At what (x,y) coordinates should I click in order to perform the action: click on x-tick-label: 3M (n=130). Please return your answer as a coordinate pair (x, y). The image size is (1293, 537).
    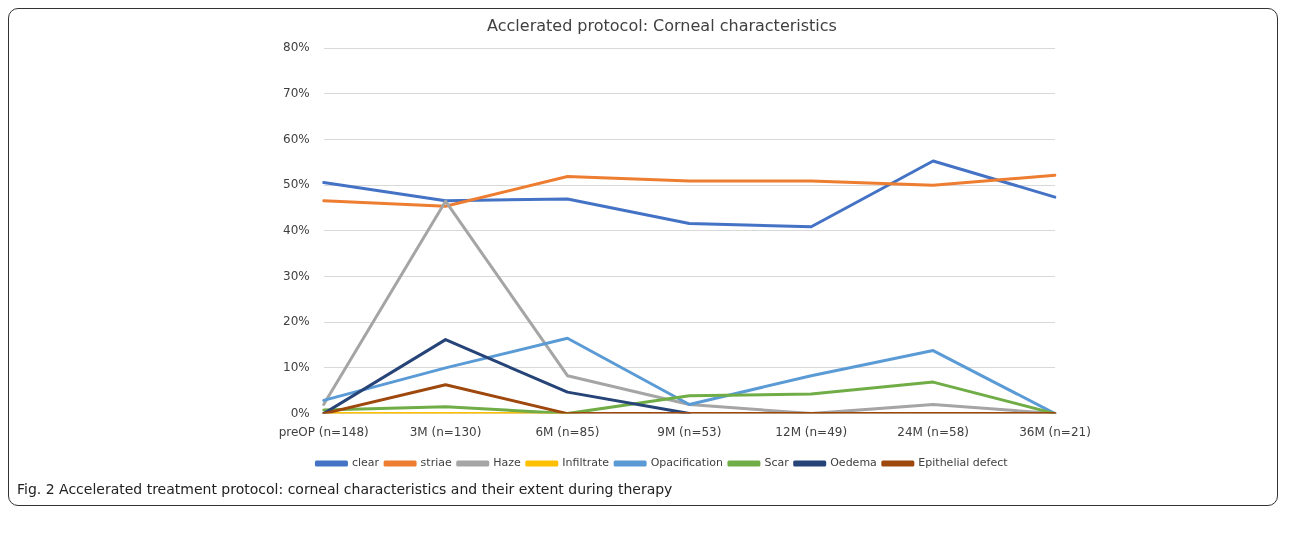
    Looking at the image, I should click on (445, 431).